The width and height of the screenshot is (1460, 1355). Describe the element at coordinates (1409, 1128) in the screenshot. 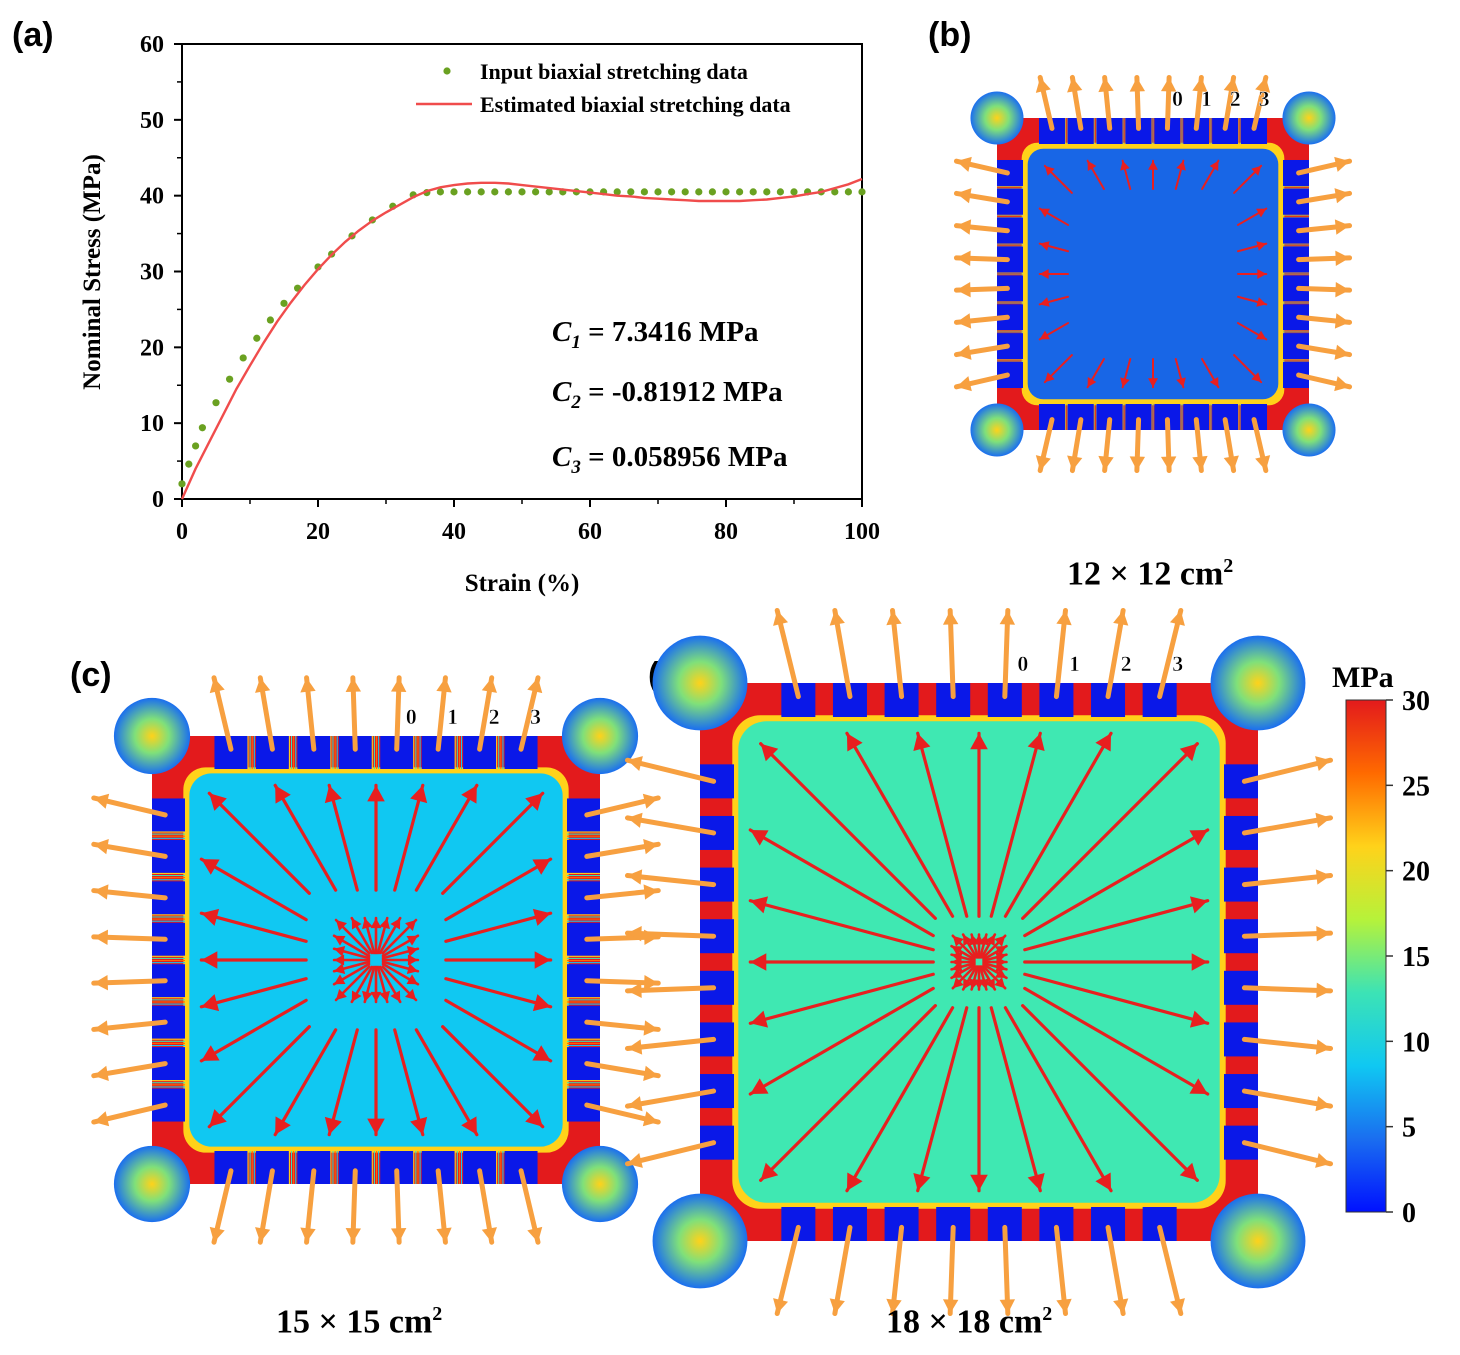

I see `colorbar-tick-label: 5` at that location.